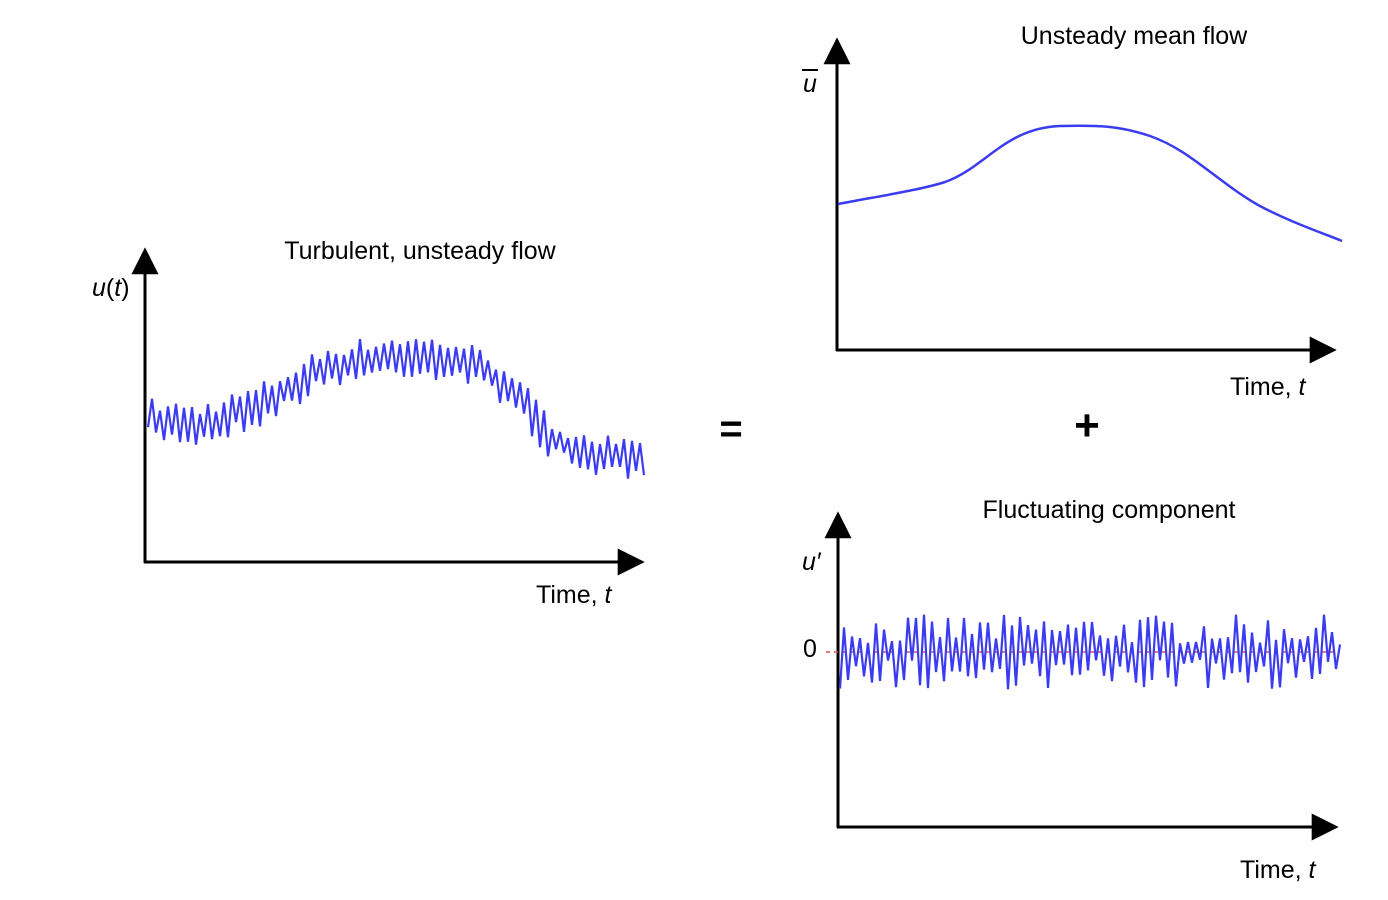 The image size is (1388, 900). What do you see at coordinates (810, 649) in the screenshot?
I see `zero-label: 0` at bounding box center [810, 649].